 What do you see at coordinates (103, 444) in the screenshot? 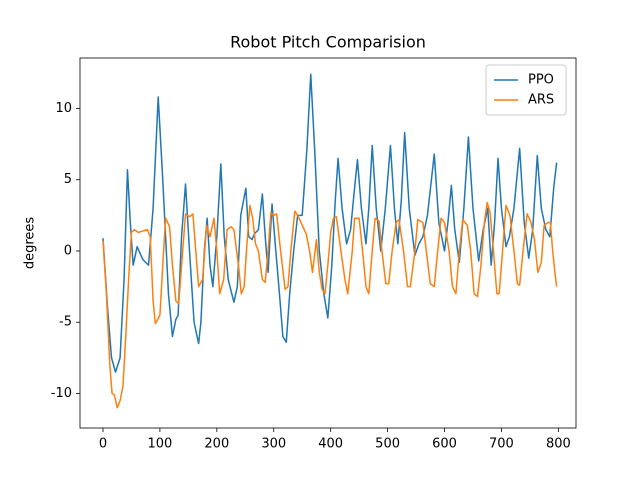
I see `x-tick-label: 0` at bounding box center [103, 444].